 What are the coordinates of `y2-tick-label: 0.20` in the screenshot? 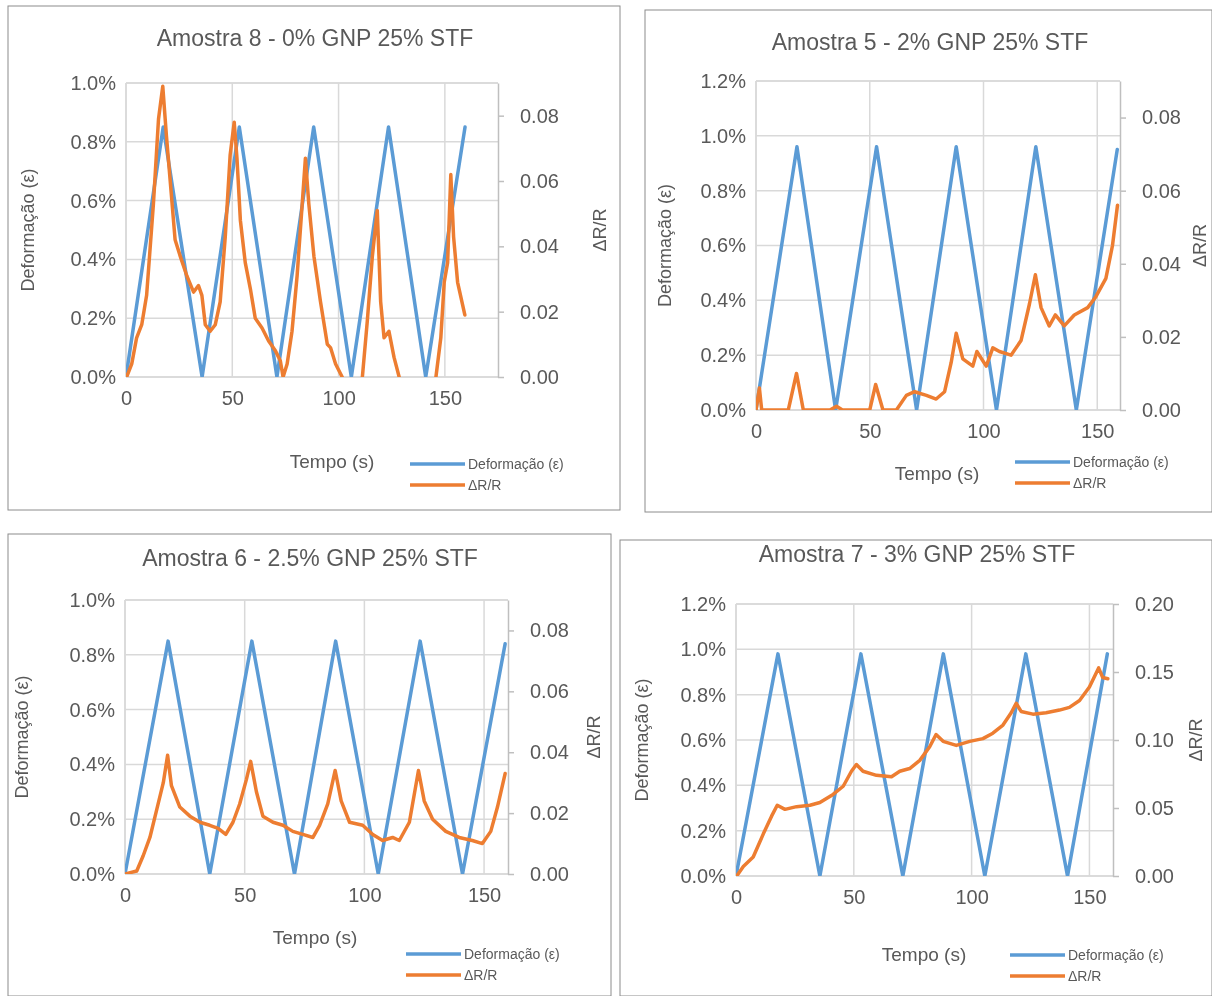 It's located at (1154, 603).